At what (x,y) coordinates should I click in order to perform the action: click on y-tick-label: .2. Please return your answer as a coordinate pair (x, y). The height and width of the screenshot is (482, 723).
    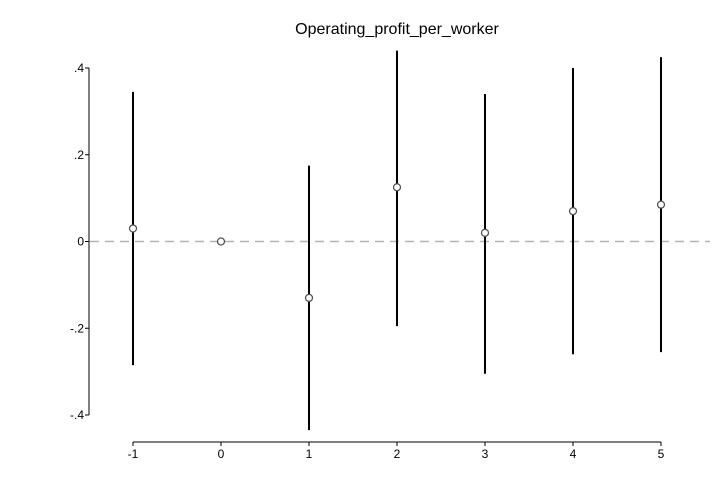
    Looking at the image, I should click on (79, 155).